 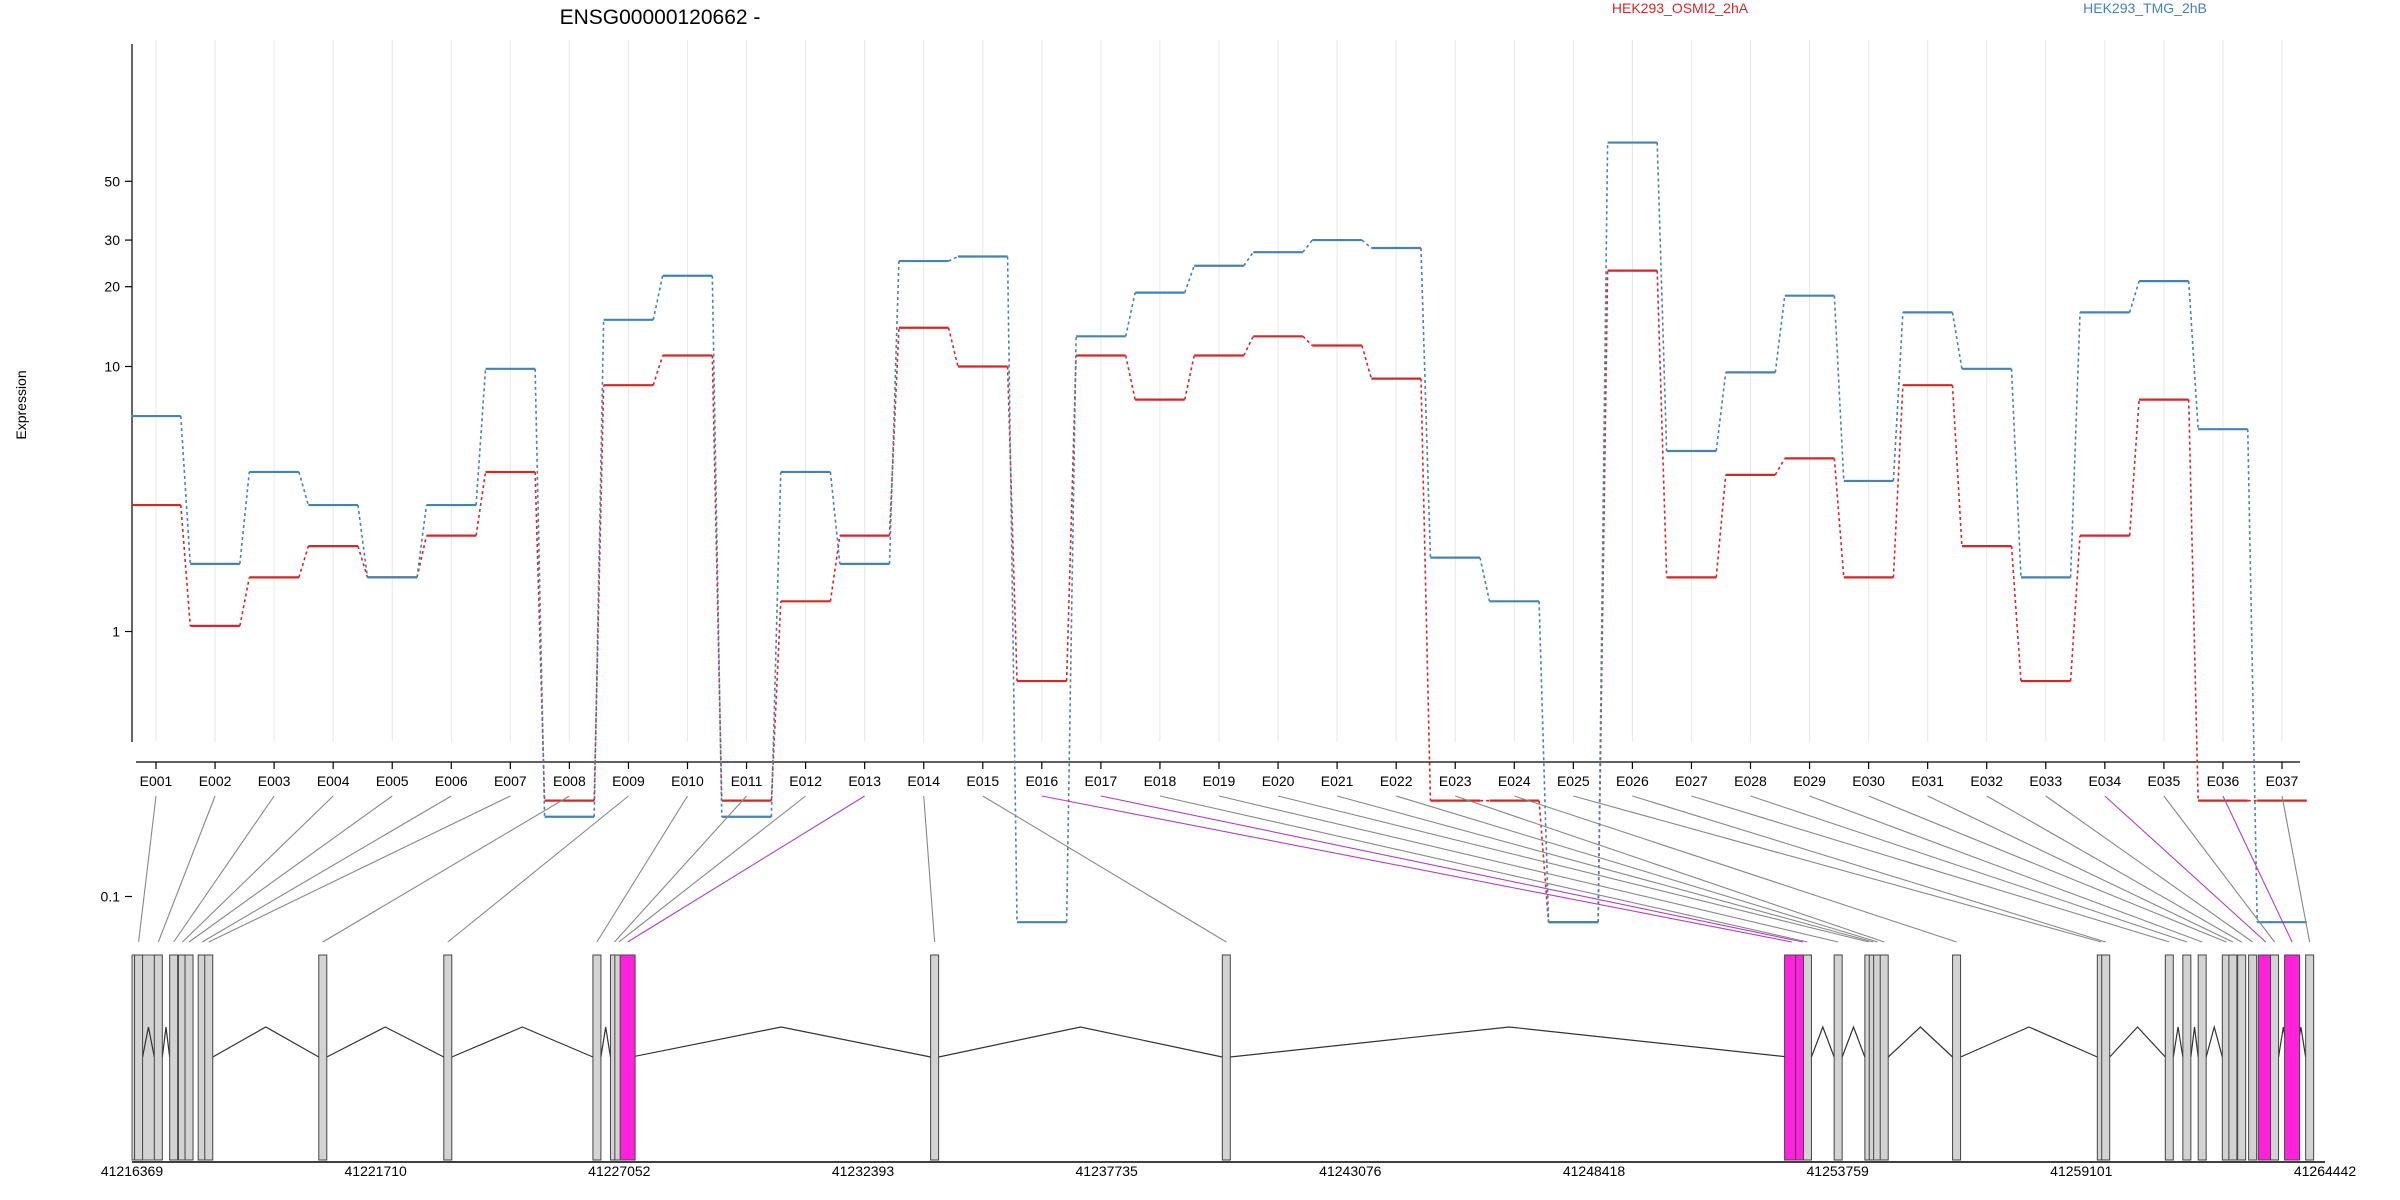 What do you see at coordinates (2104, 781) in the screenshot?
I see `x-tick-label: E034` at bounding box center [2104, 781].